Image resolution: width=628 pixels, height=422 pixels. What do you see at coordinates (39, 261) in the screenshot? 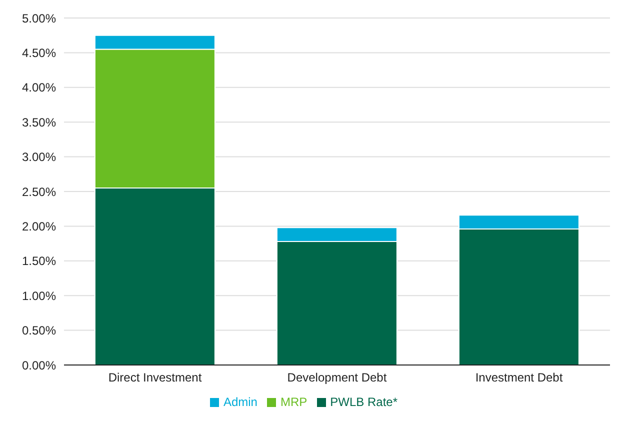
I see `y-tick-label: 1.50%` at bounding box center [39, 261].